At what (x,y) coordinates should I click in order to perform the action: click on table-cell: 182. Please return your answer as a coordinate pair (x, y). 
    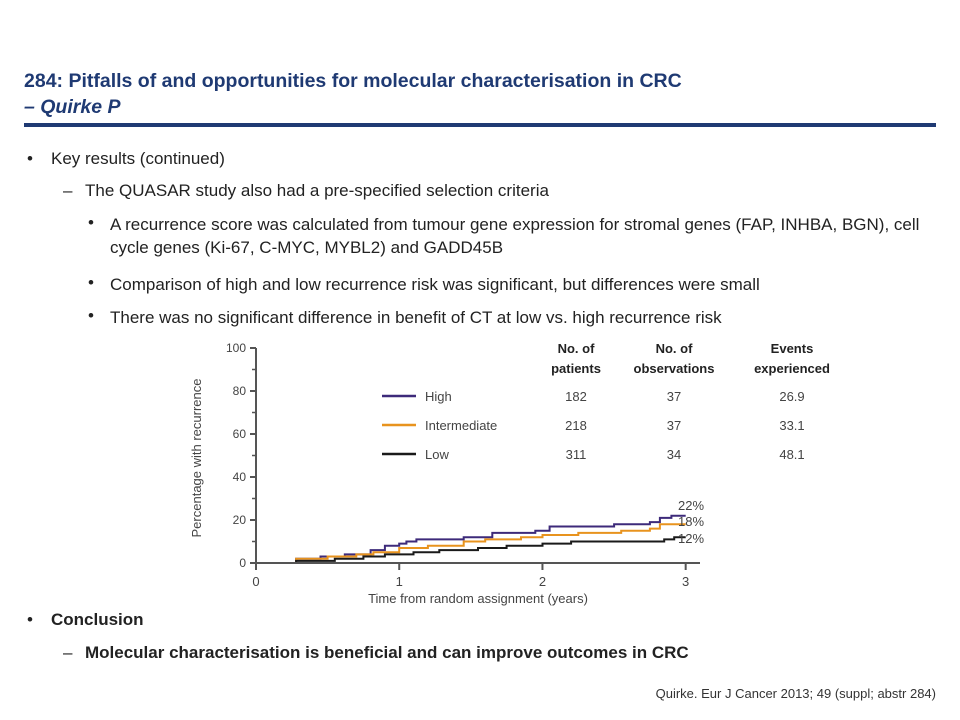
    Looking at the image, I should click on (576, 396).